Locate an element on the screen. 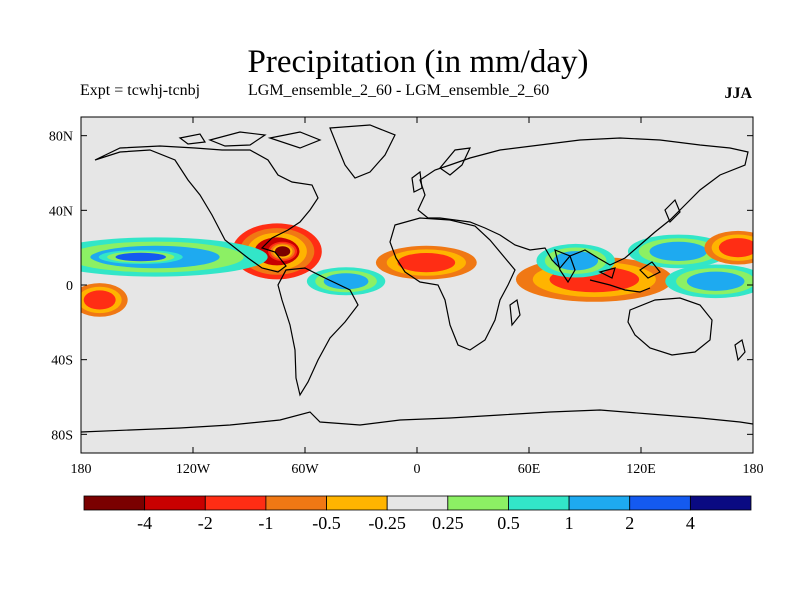 Image resolution: width=800 pixels, height=600 pixels. colorbar-label: 0.5 is located at coordinates (508, 523).